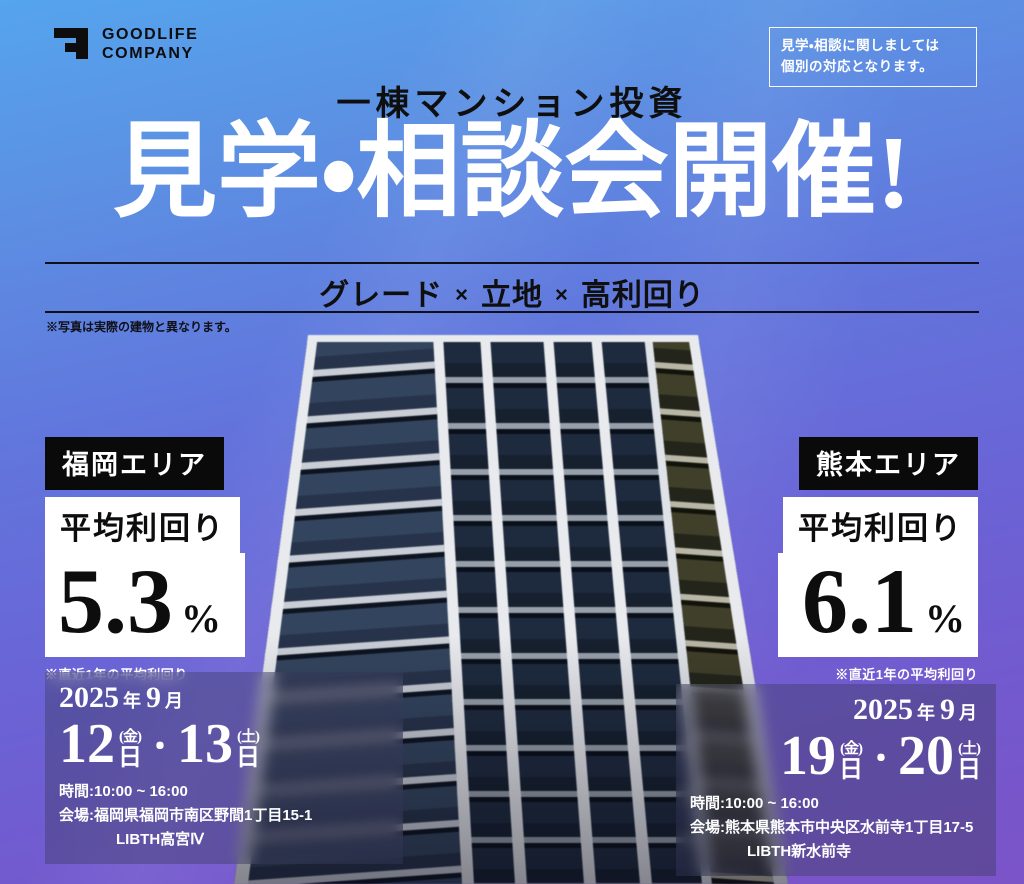 This screenshot has width=1024, height=884. Describe the element at coordinates (926, 756) in the screenshot. I see `event-day2: 20` at that location.